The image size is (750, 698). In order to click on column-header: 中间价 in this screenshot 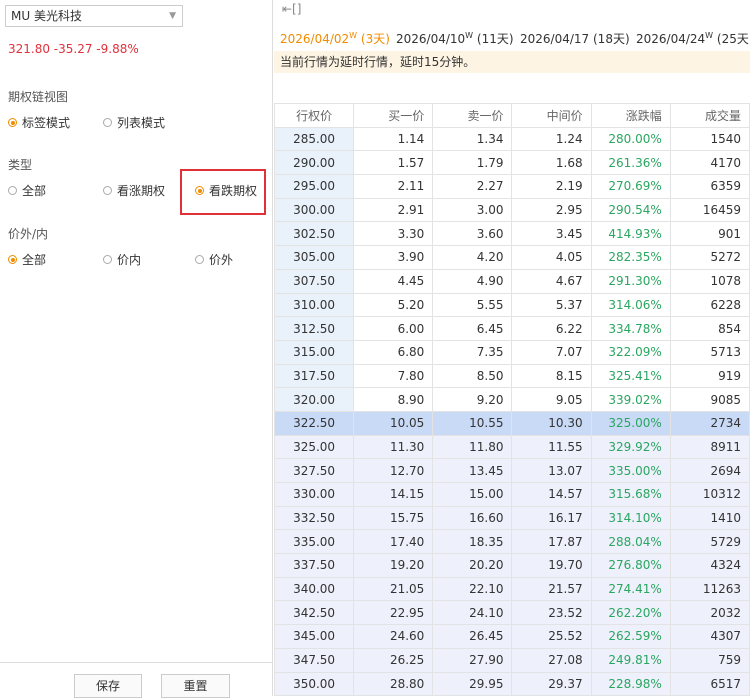, I will do `click(551, 115)`.